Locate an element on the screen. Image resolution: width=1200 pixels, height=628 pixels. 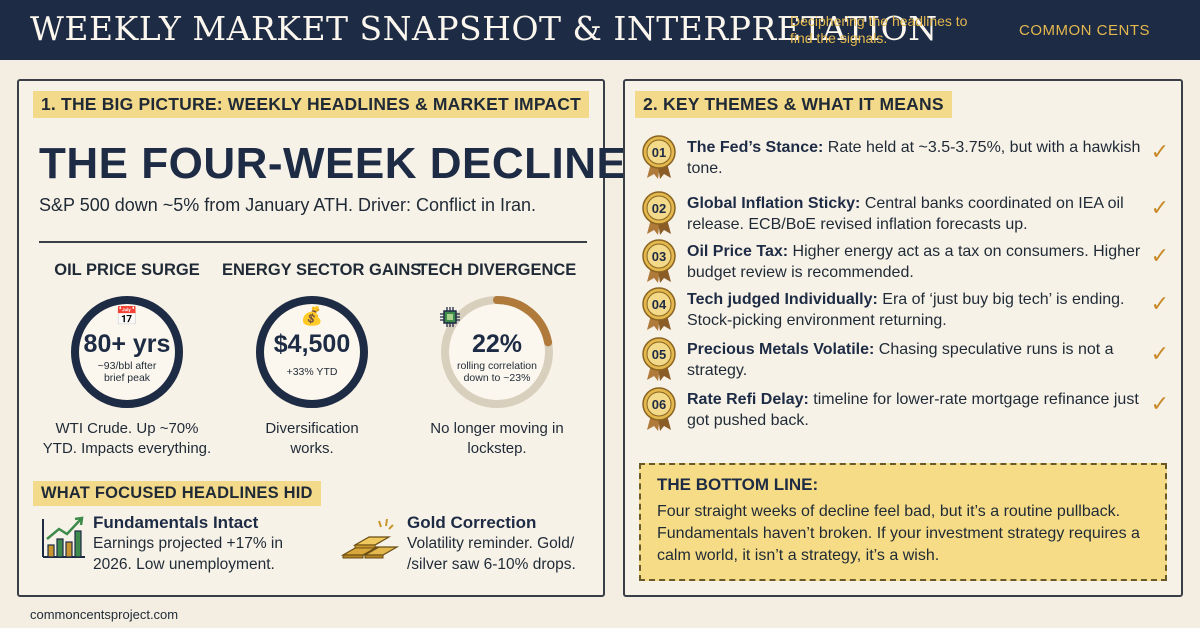
stat-title: OIL PRICE SURGE is located at coordinates (127, 270).